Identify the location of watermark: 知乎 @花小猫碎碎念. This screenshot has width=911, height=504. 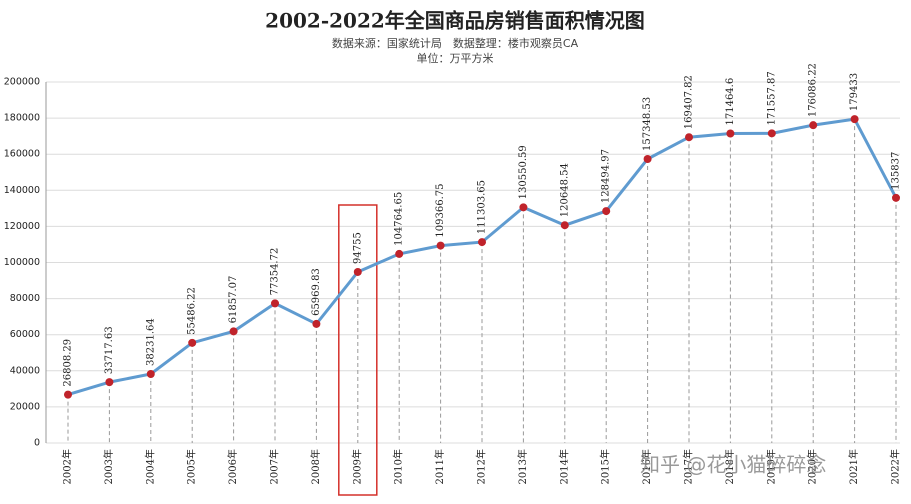
(733, 465).